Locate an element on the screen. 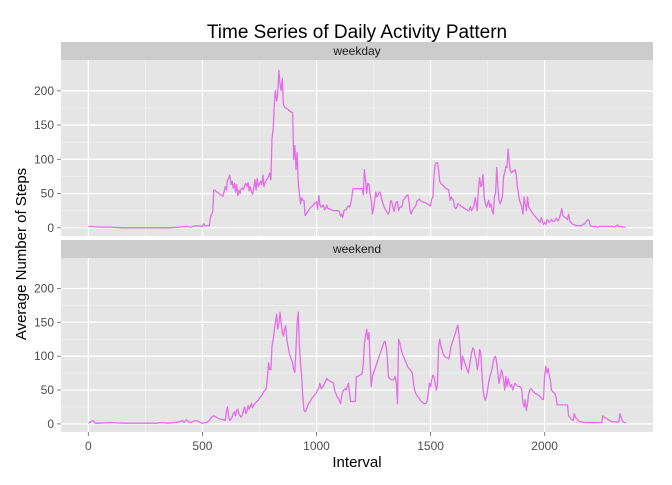 Image resolution: width=672 pixels, height=485 pixels. y-axis-label: Average Number of Steps is located at coordinates (21, 254).